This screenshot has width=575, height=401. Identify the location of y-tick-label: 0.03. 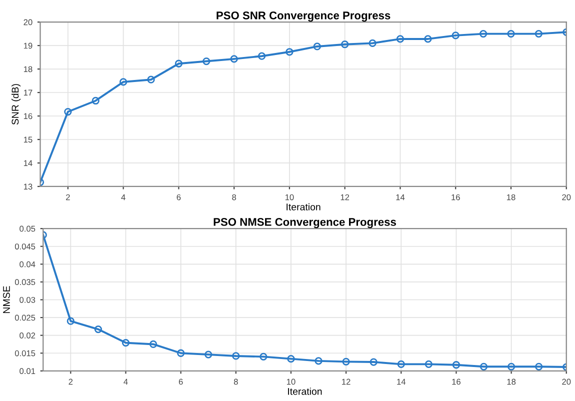
(28, 299).